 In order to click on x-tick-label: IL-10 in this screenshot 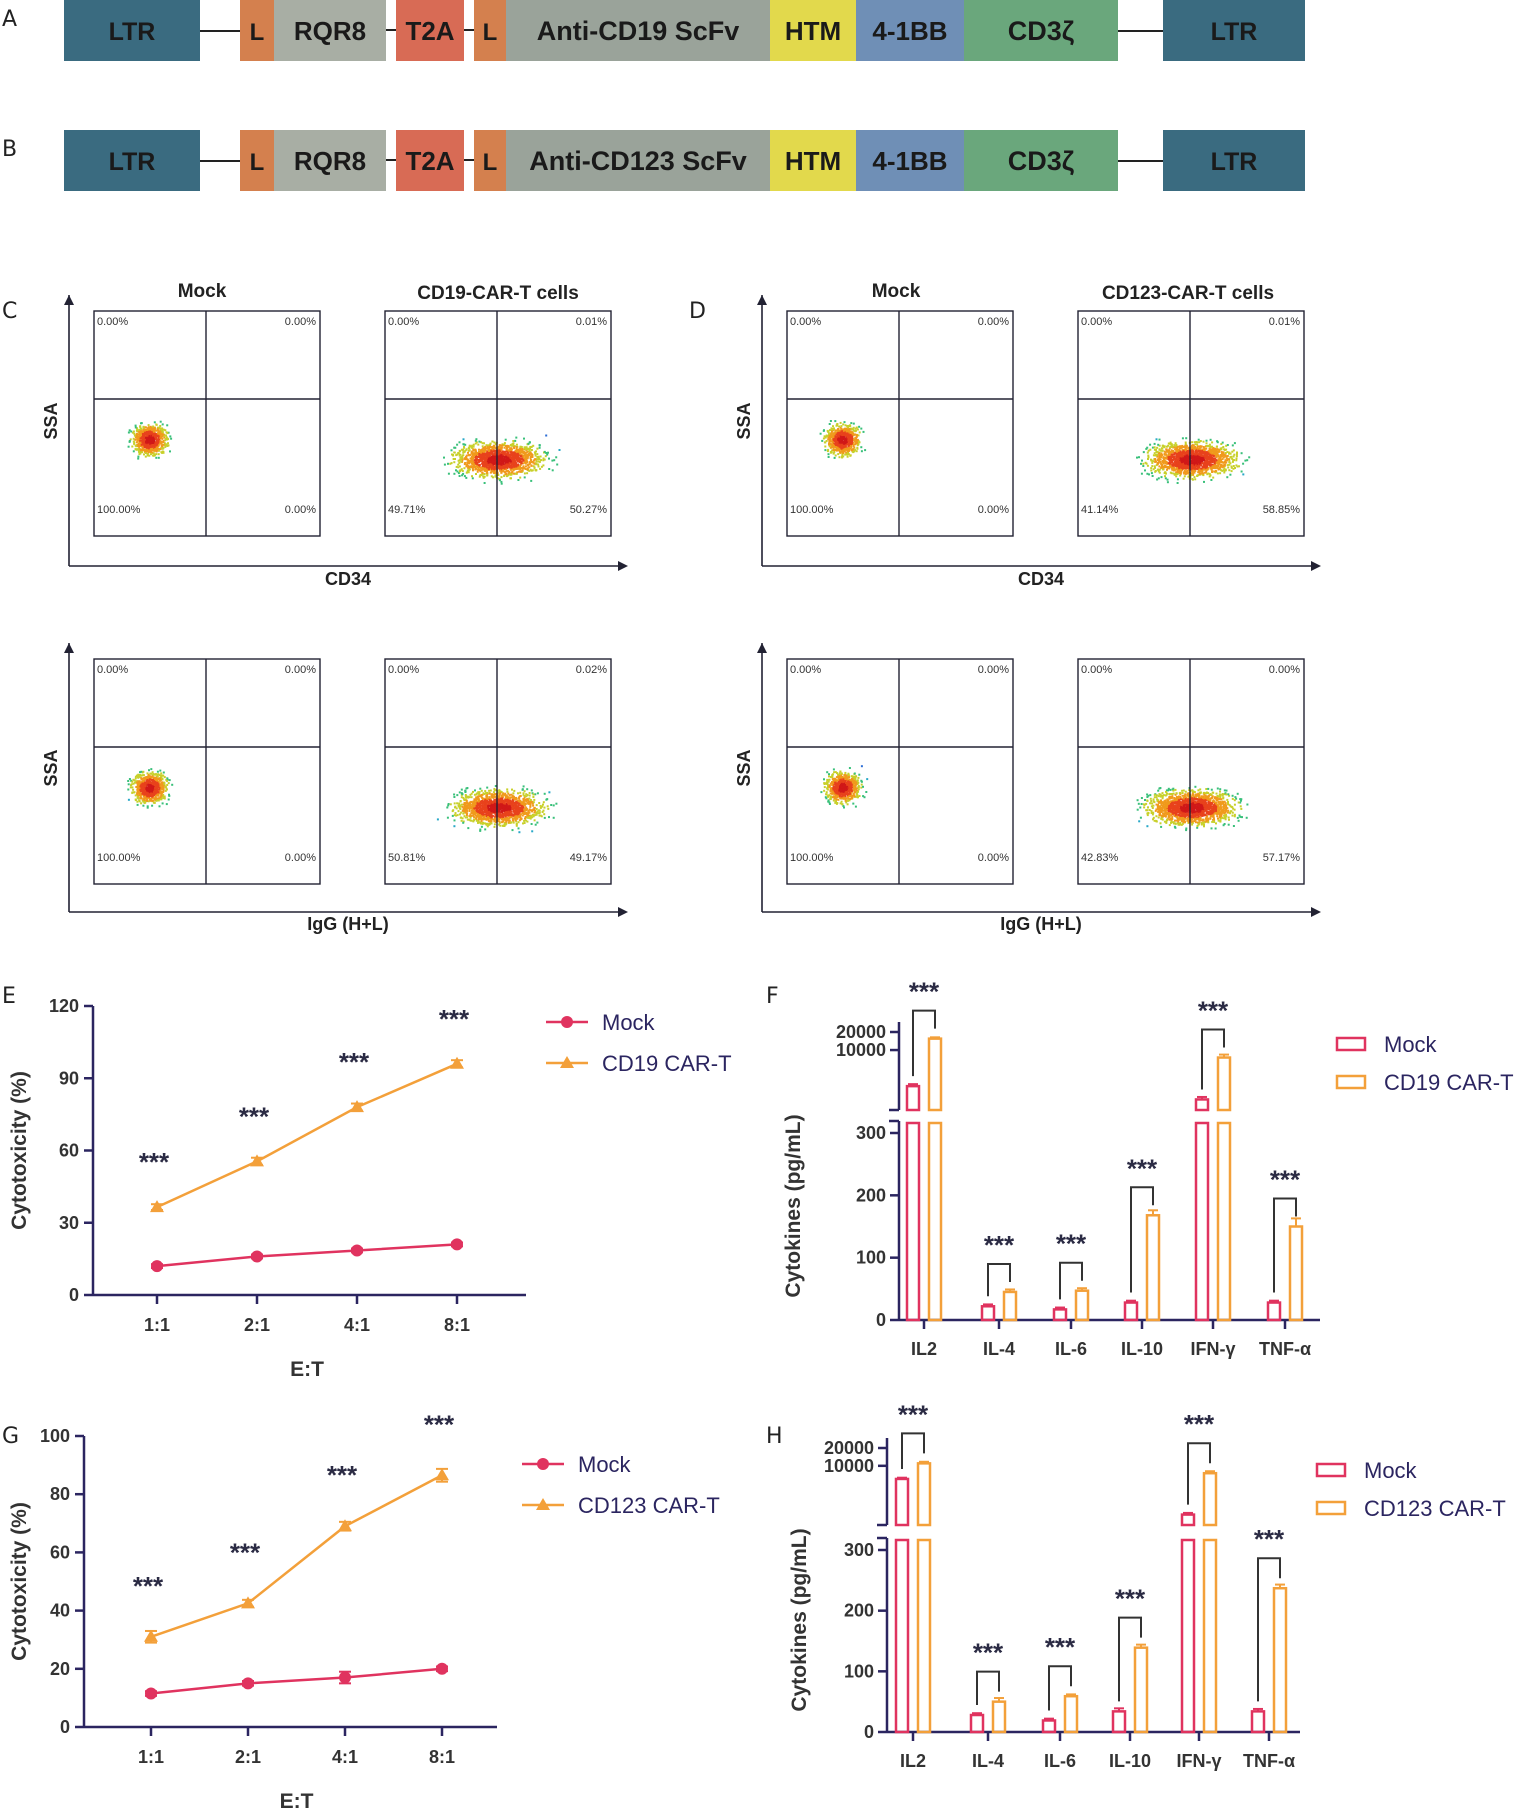, I will do `click(1142, 1349)`.